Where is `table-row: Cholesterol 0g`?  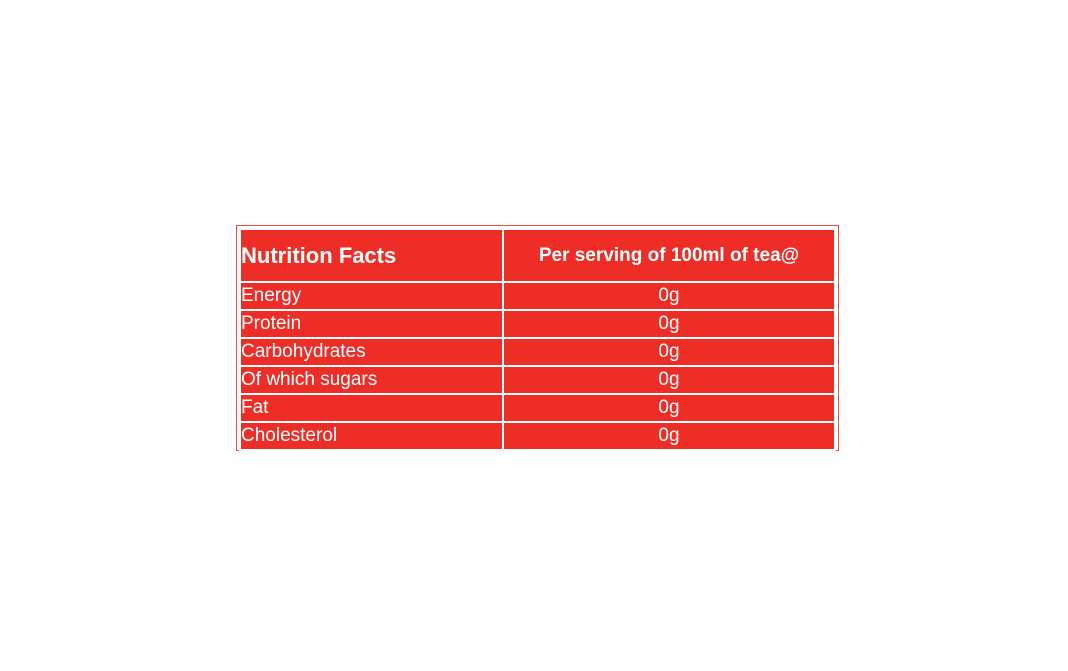
table-row: Cholesterol 0g is located at coordinates (537, 436).